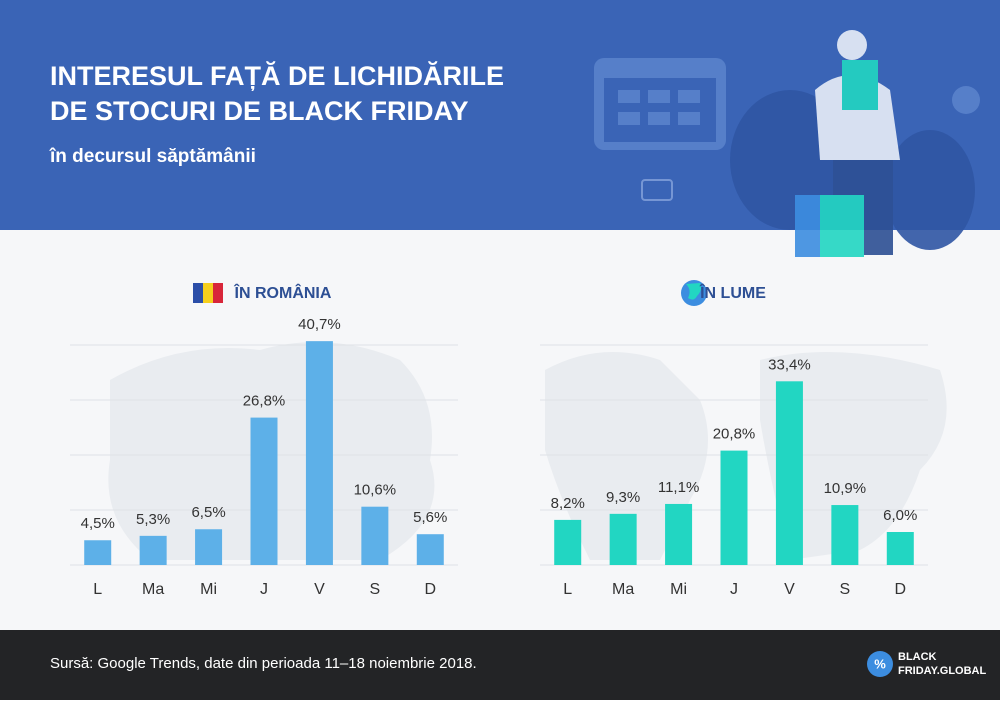  I want to click on value-label: 9,3%, so click(623, 497).